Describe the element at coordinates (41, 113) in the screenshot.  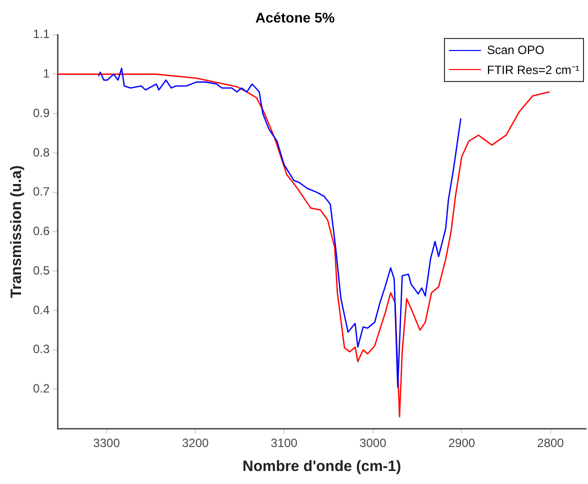
I see `y-tick-label: 0.9` at that location.